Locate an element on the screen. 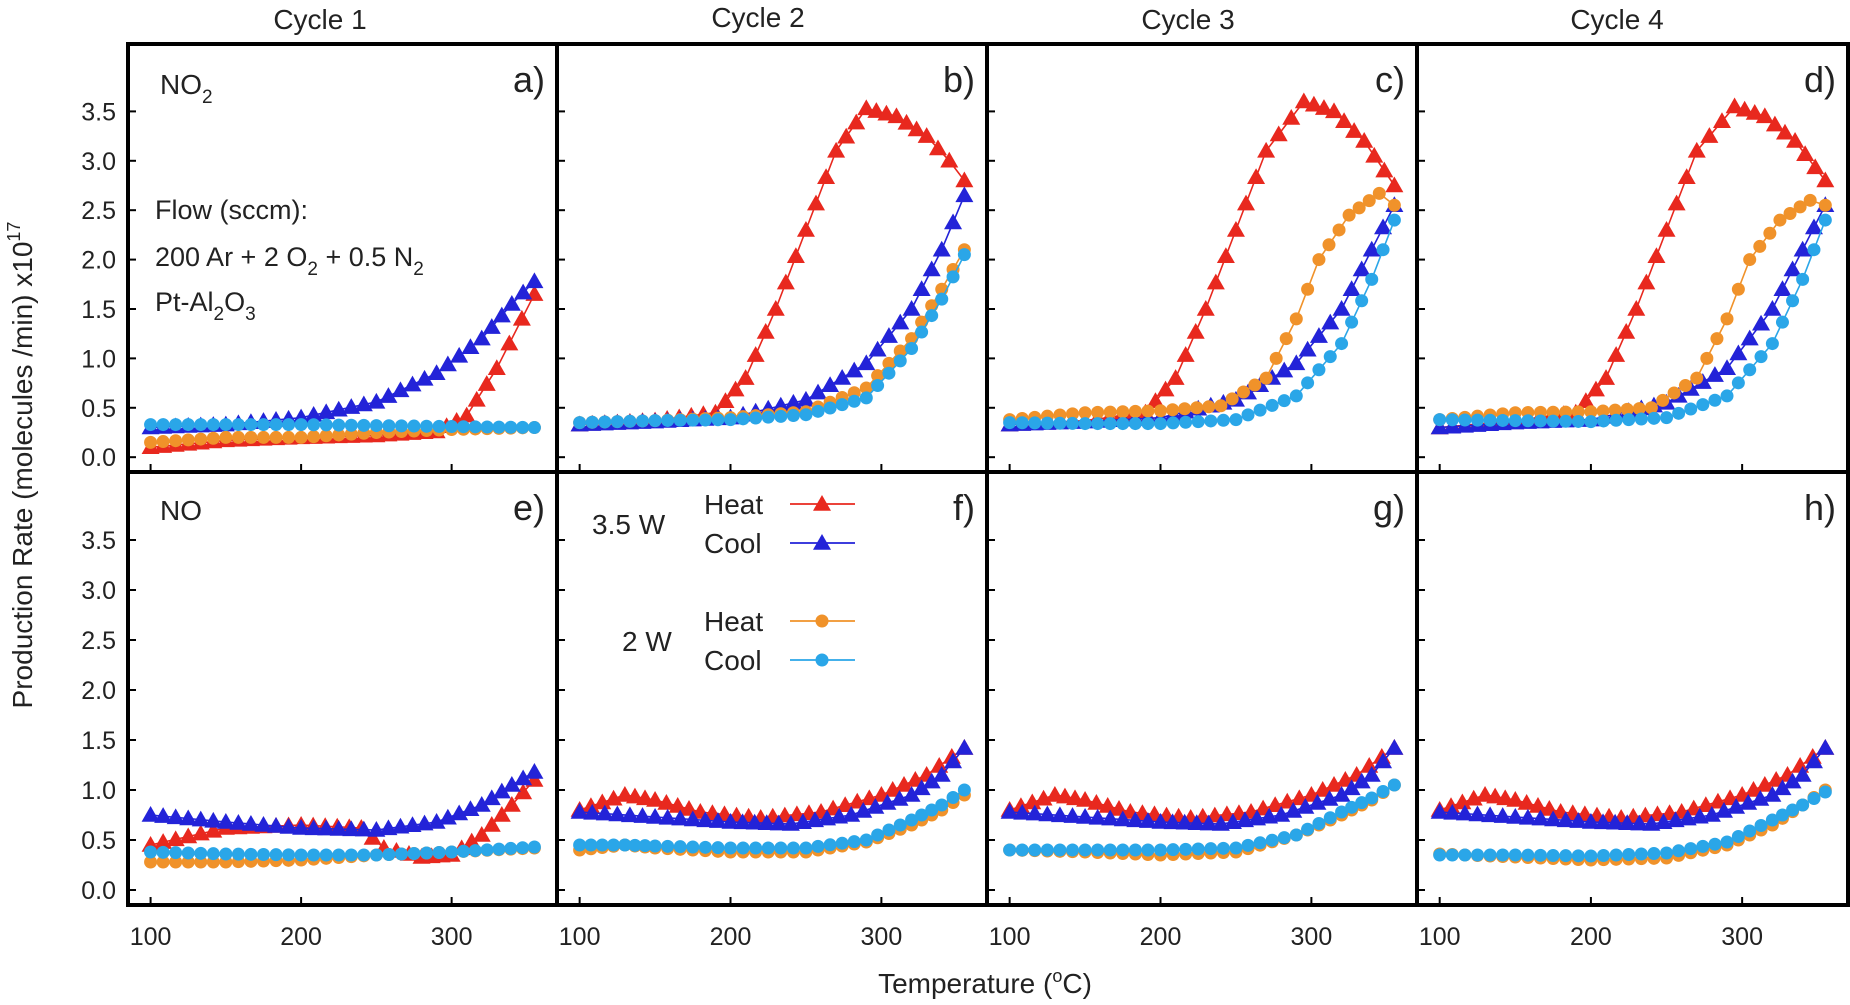 This screenshot has width=1850, height=1005. x-tick-label: 100 is located at coordinates (151, 937).